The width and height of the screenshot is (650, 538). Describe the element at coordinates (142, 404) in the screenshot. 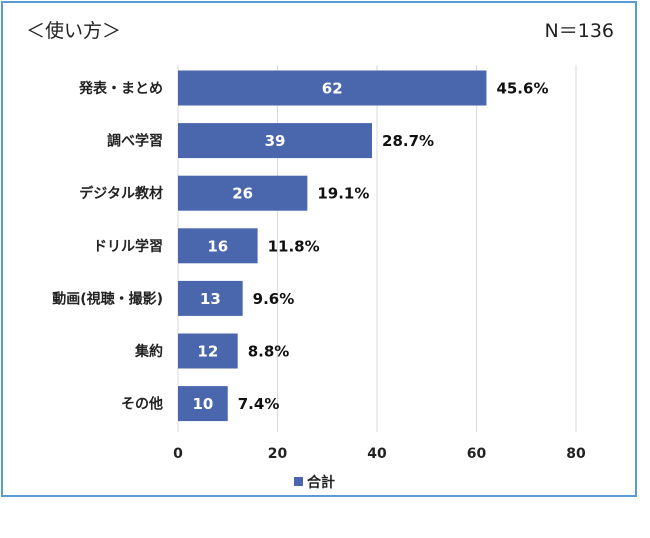

I see `category-label: その他` at that location.